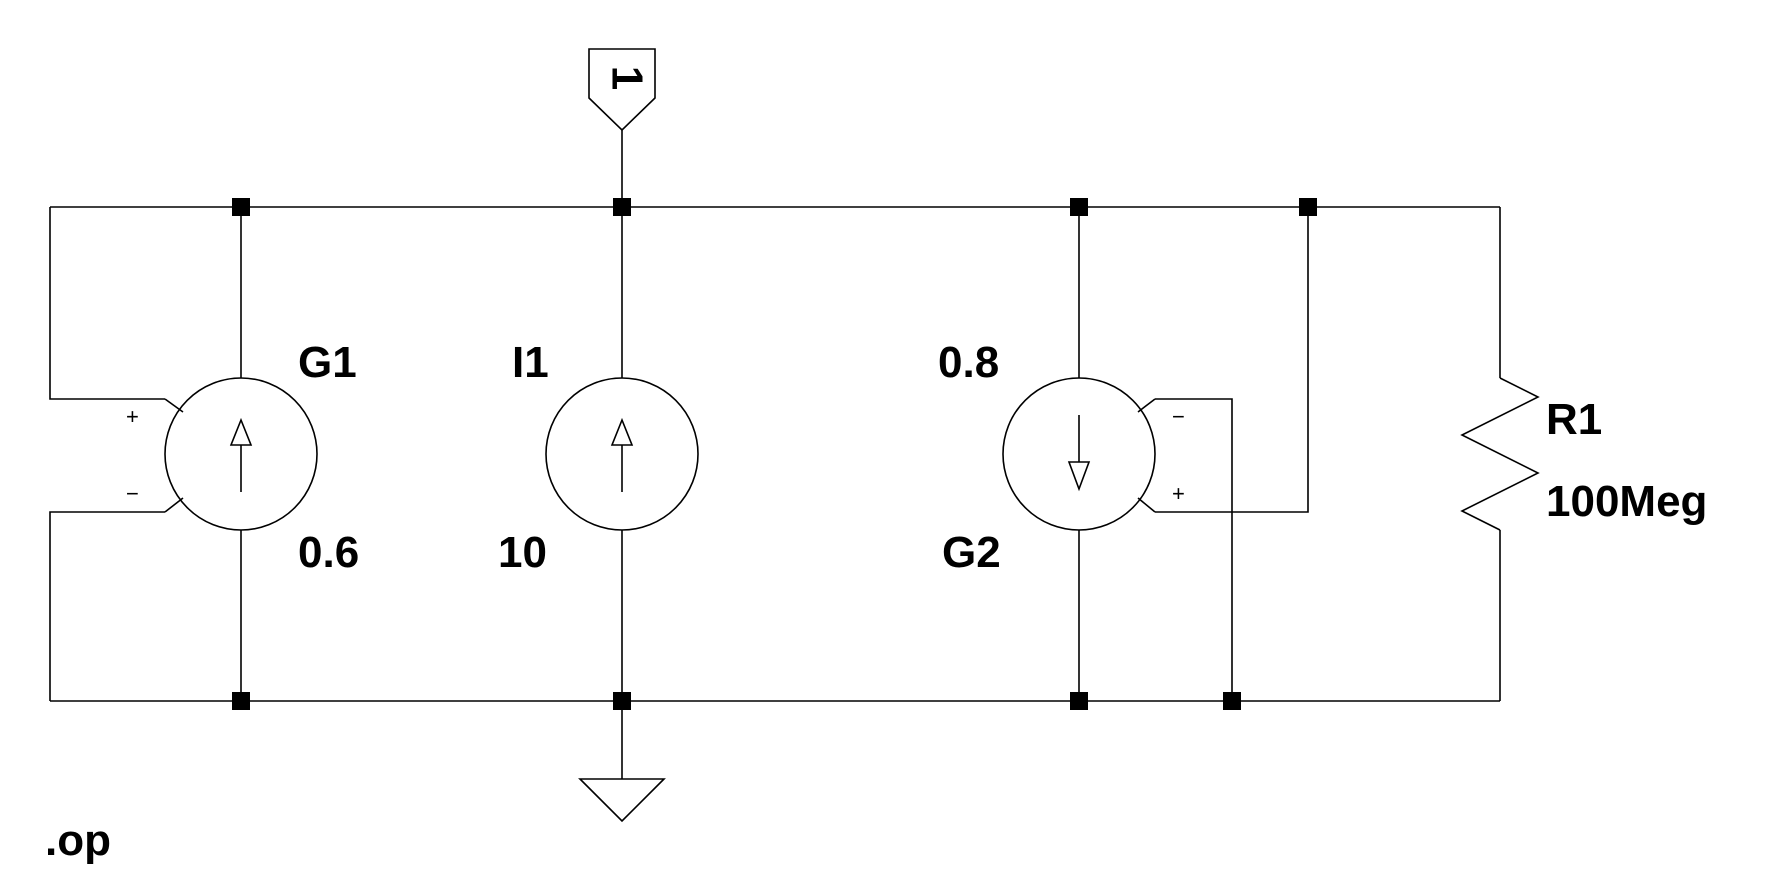  I want to click on i1-source, so click(622, 454).